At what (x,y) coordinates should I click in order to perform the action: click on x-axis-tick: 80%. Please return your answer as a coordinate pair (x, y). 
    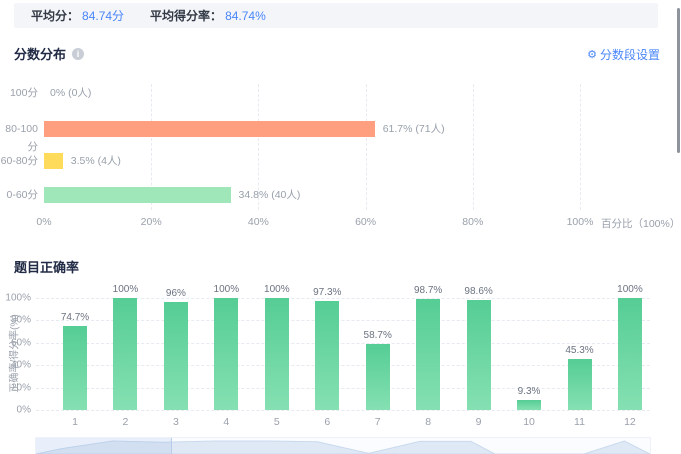
    Looking at the image, I should click on (473, 222).